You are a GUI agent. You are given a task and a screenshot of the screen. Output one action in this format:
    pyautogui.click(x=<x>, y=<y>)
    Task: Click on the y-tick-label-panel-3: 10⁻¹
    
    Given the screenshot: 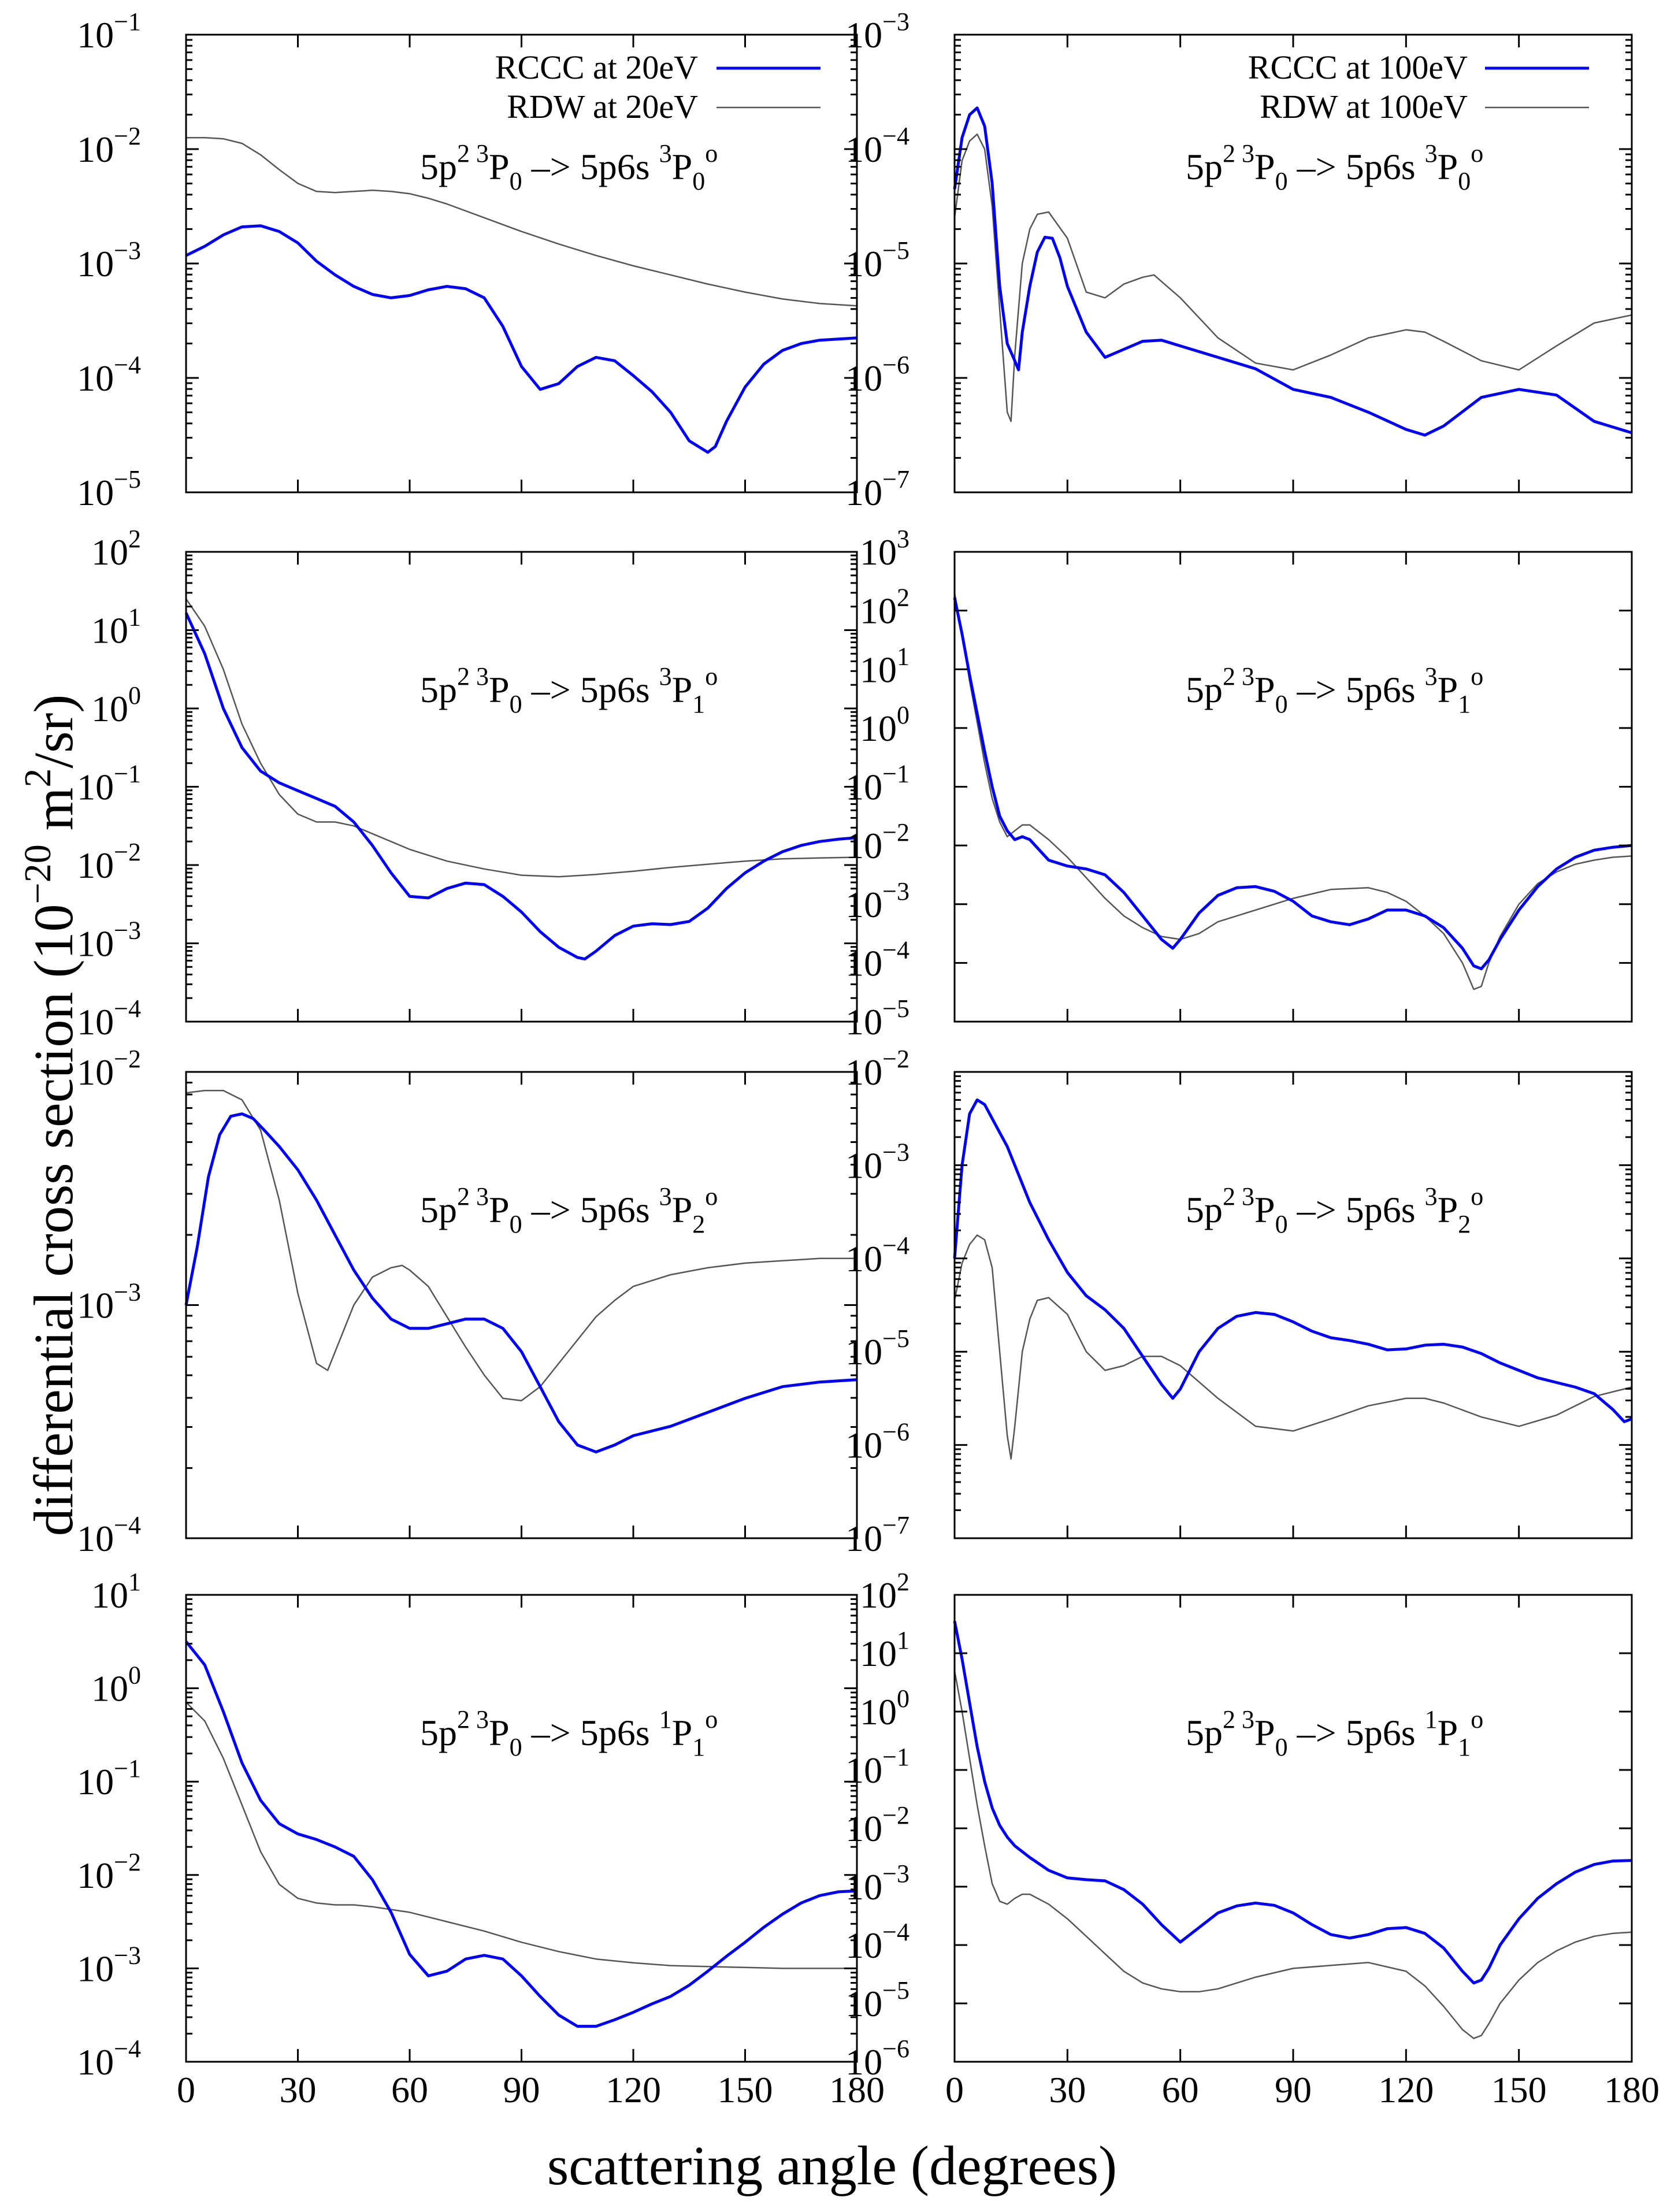 What is the action you would take?
    pyautogui.click(x=877, y=784)
    